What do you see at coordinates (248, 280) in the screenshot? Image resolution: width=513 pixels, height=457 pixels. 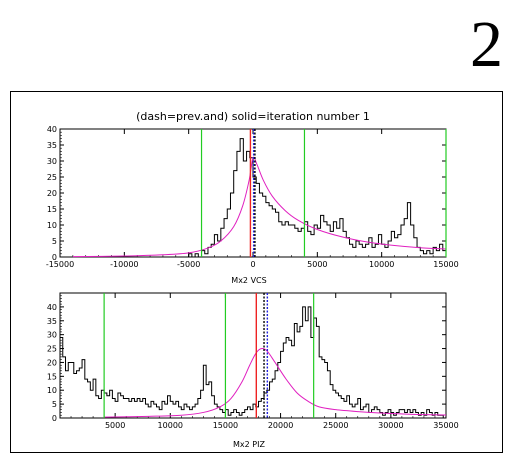 I see `x-axis-label: Mx2 VCS` at bounding box center [248, 280].